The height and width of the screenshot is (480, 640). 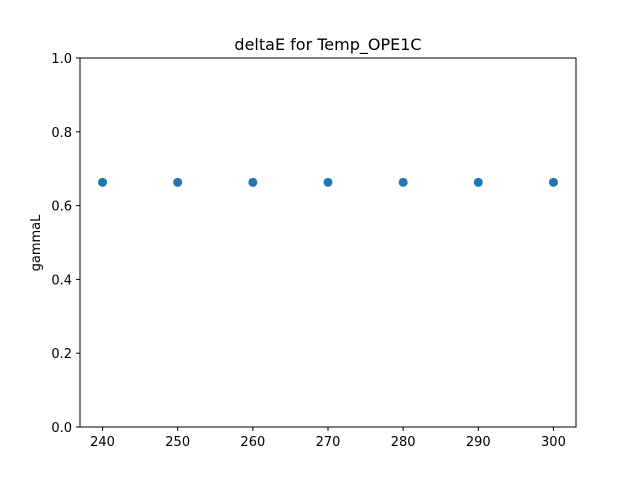 I want to click on x-axis-ticks: 240 250 260 270 280 290 300, so click(x=328, y=438).